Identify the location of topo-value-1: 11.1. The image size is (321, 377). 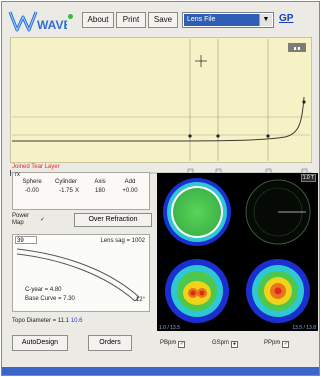
(63, 321).